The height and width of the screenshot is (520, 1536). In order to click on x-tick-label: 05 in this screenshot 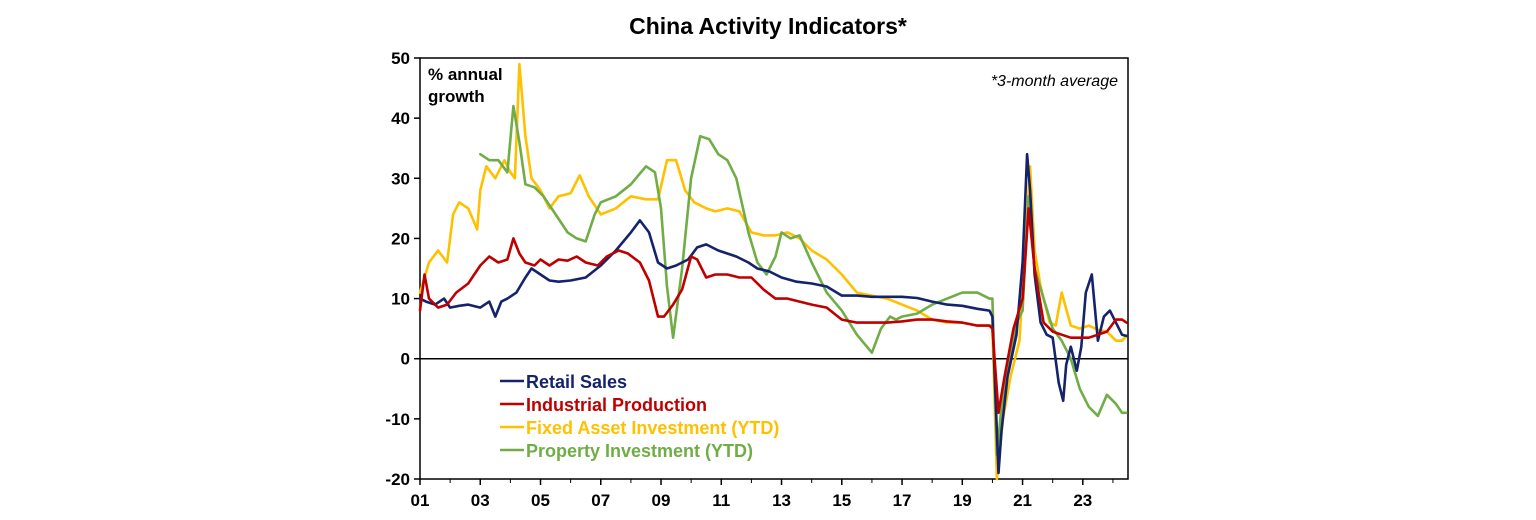, I will do `click(540, 500)`.